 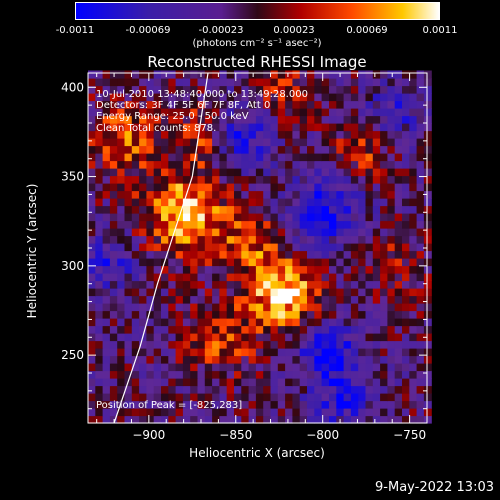 I want to click on y-tick-label: 350, so click(x=72, y=177).